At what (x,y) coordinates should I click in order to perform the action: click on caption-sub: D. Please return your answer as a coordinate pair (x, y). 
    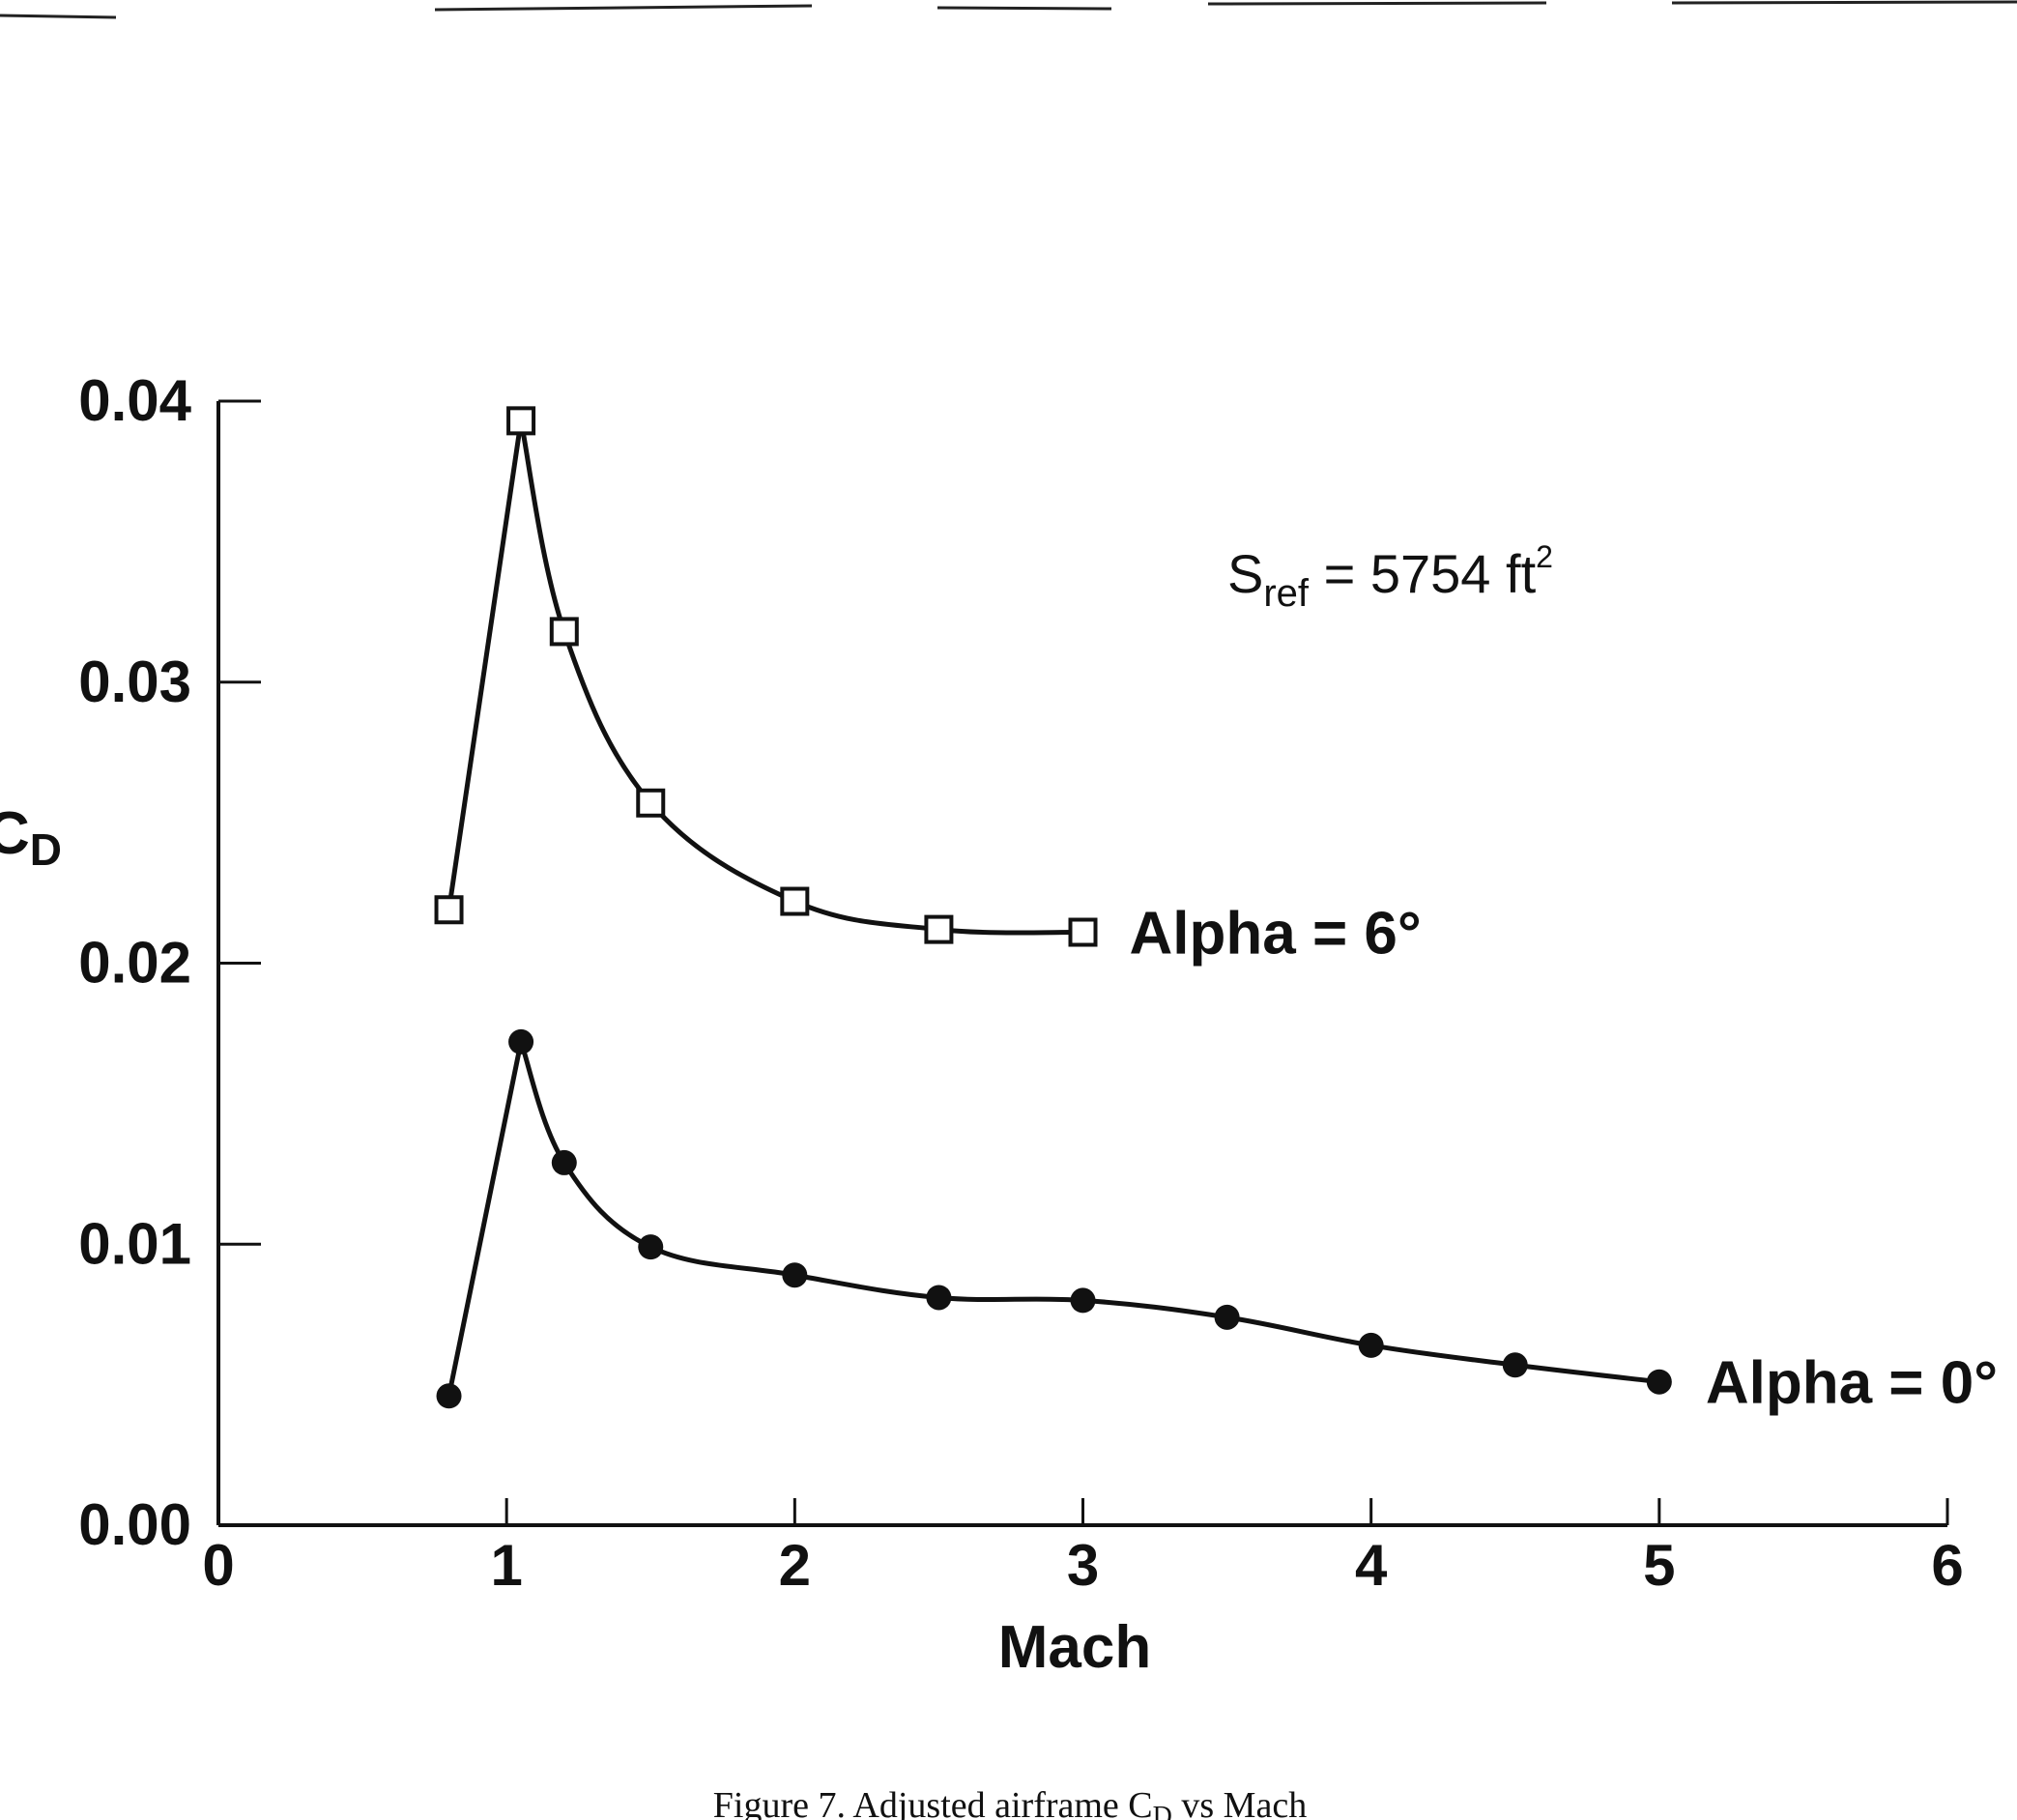
    Looking at the image, I should click on (1162, 1811).